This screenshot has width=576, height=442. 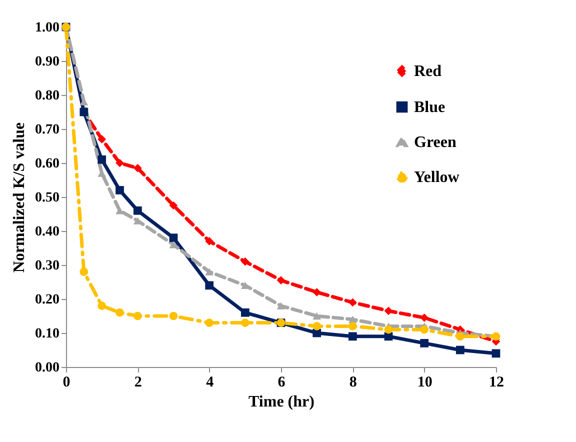 I want to click on y-tick-label: 1.00, so click(x=47, y=28).